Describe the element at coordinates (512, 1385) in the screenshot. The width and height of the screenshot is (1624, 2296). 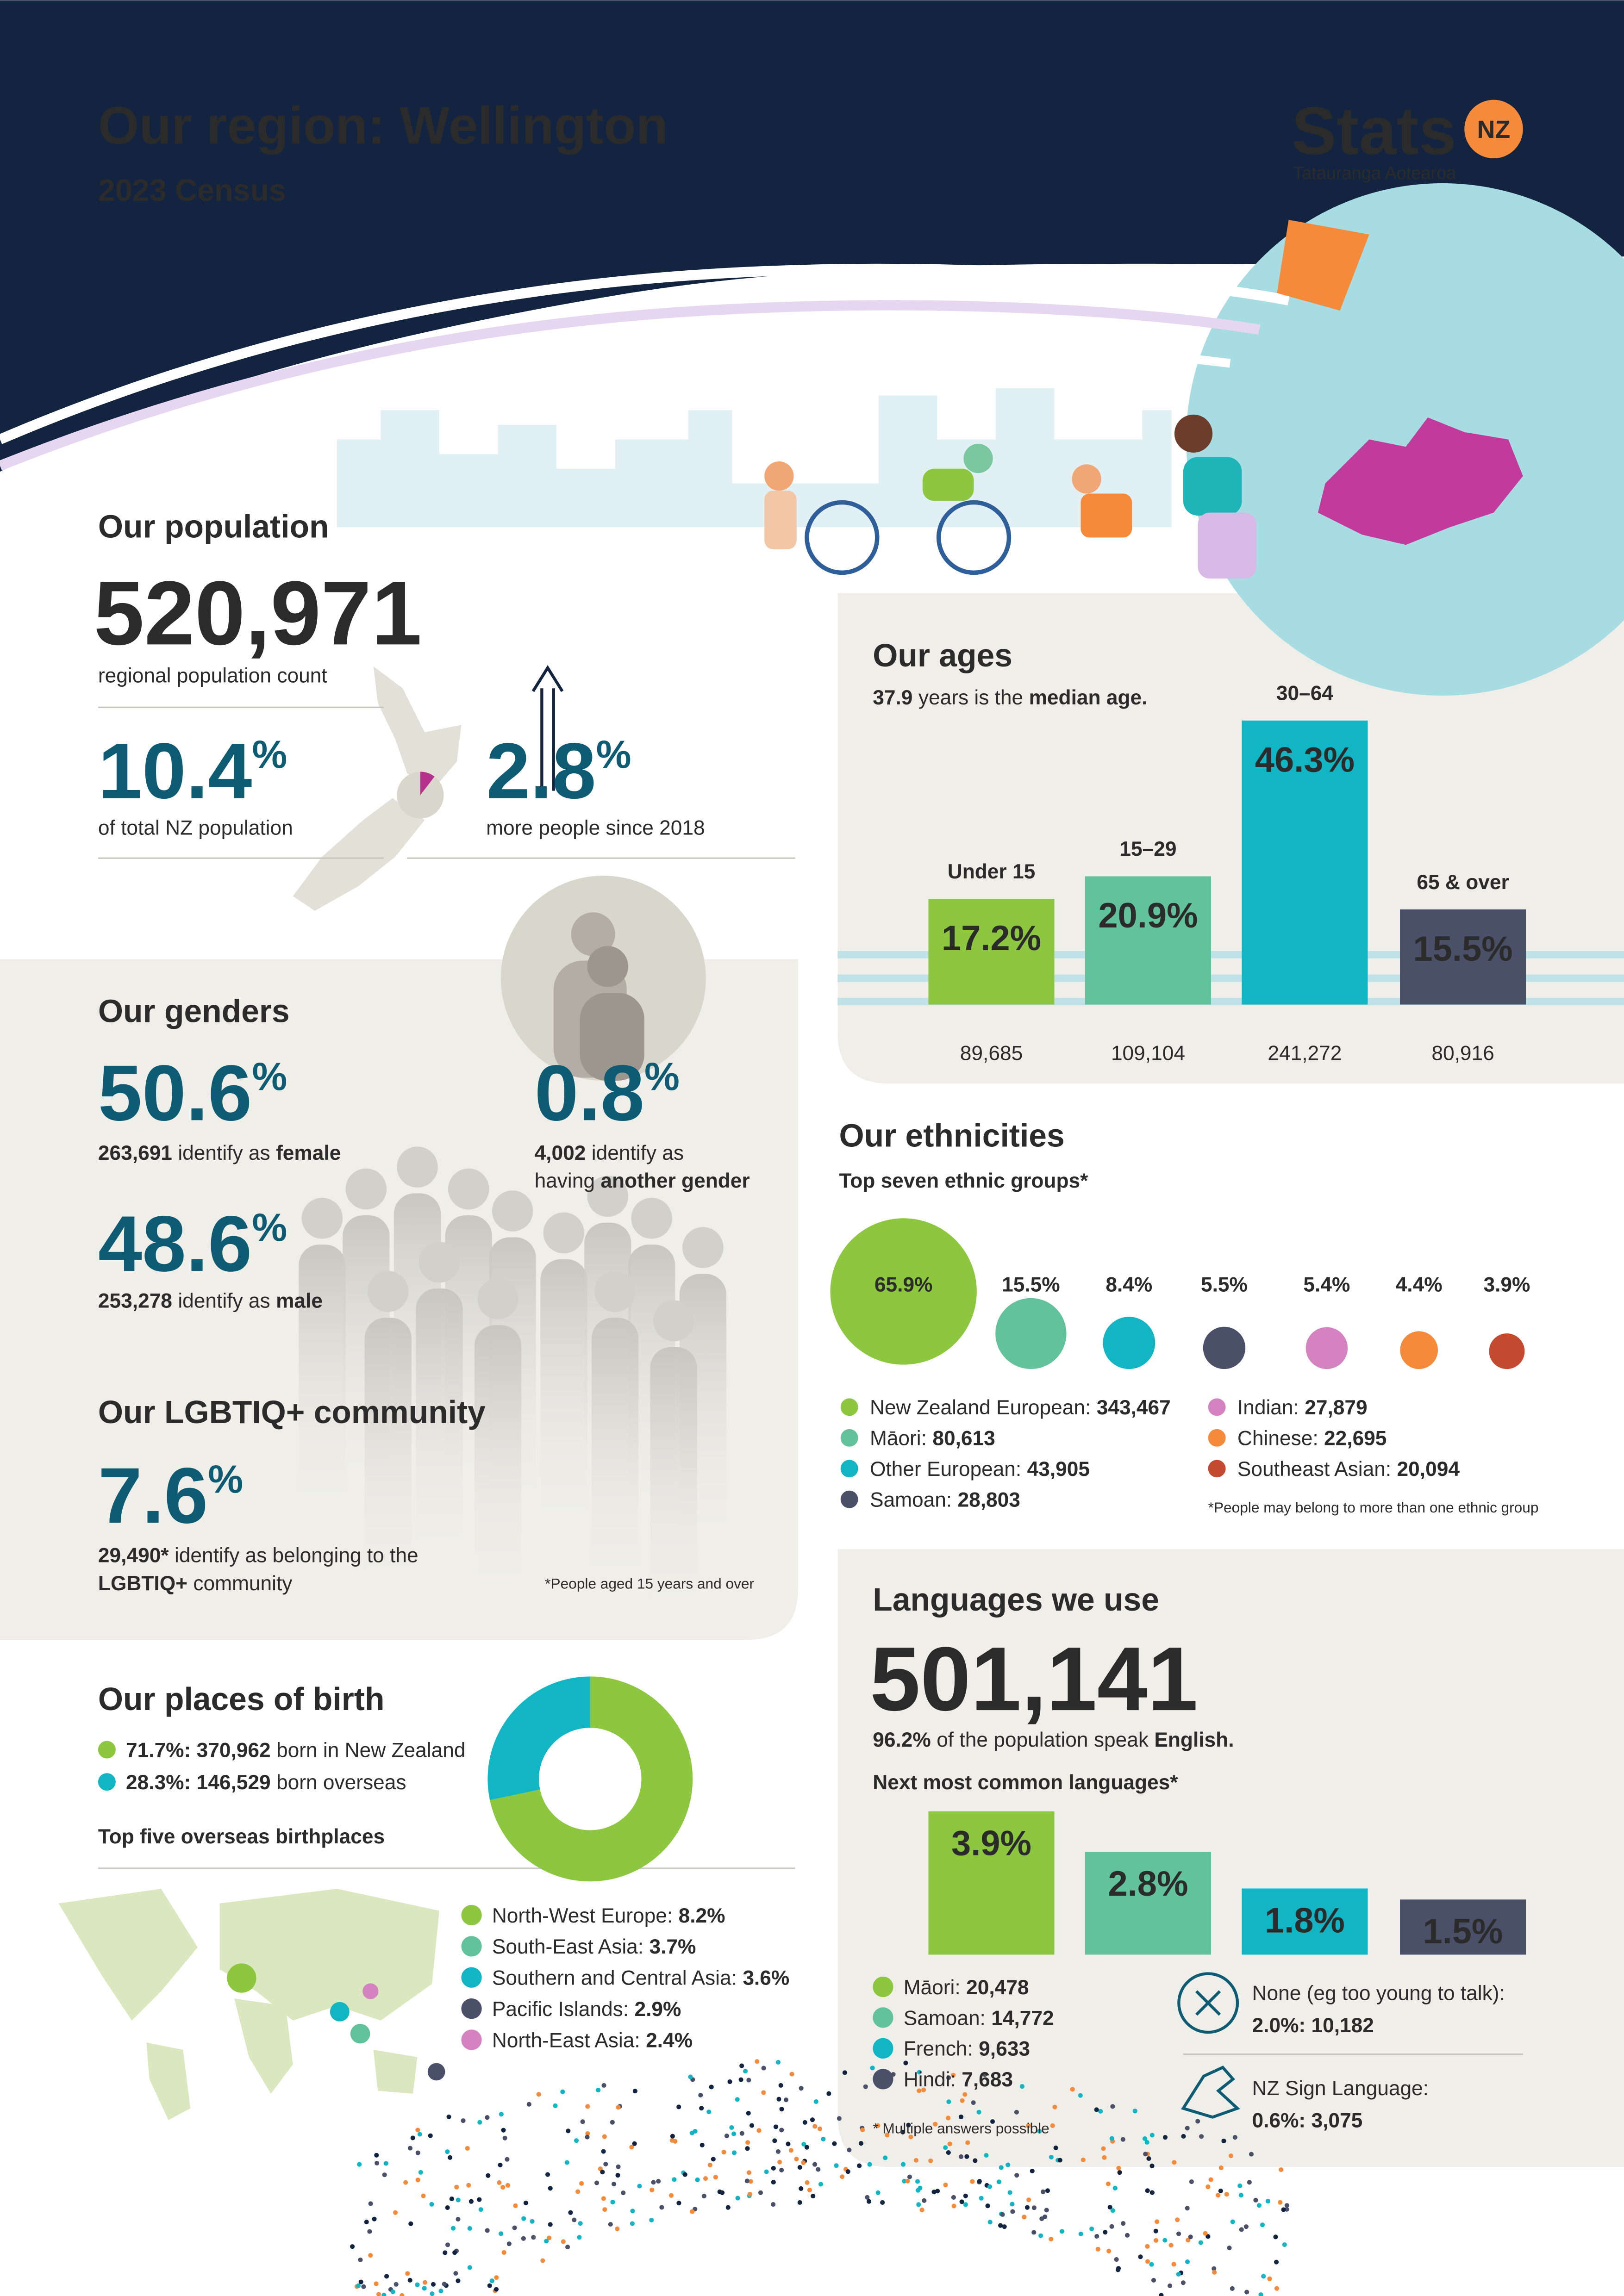
I see `crowd-illustration` at that location.